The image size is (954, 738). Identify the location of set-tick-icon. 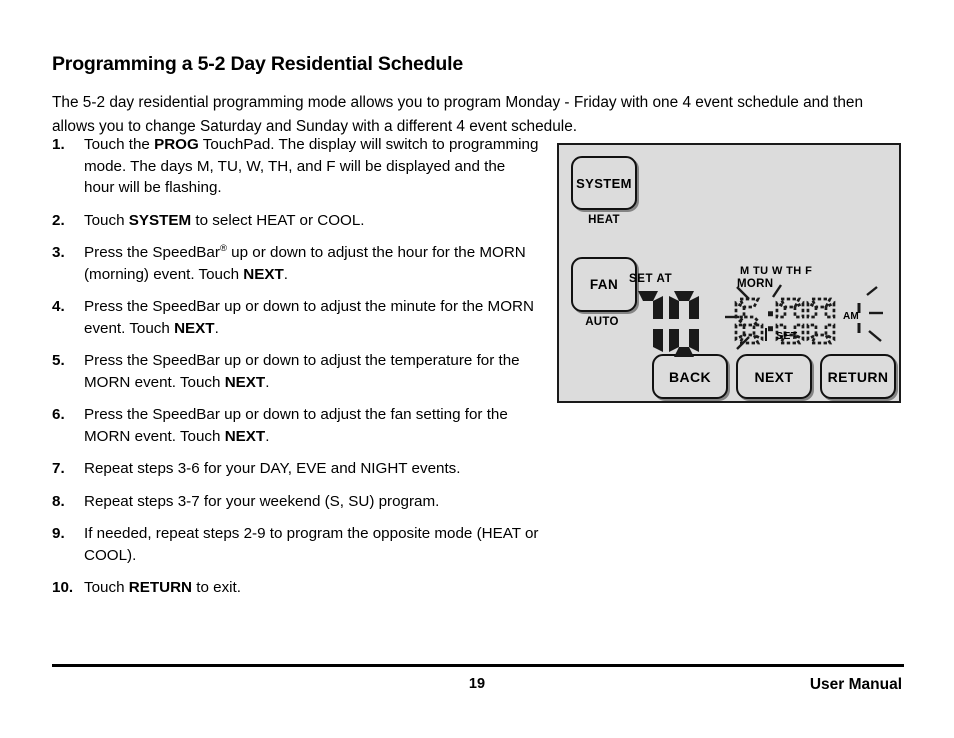
(766, 334).